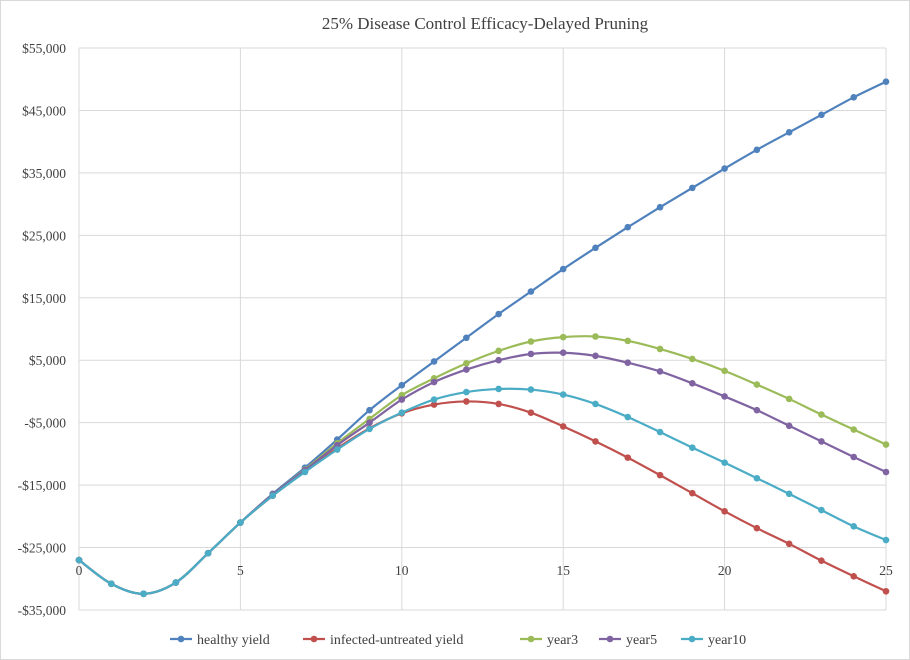 This screenshot has height=660, width=910. I want to click on x-axis-tick-labels: 0 5 10 15 20 25, so click(484, 570).